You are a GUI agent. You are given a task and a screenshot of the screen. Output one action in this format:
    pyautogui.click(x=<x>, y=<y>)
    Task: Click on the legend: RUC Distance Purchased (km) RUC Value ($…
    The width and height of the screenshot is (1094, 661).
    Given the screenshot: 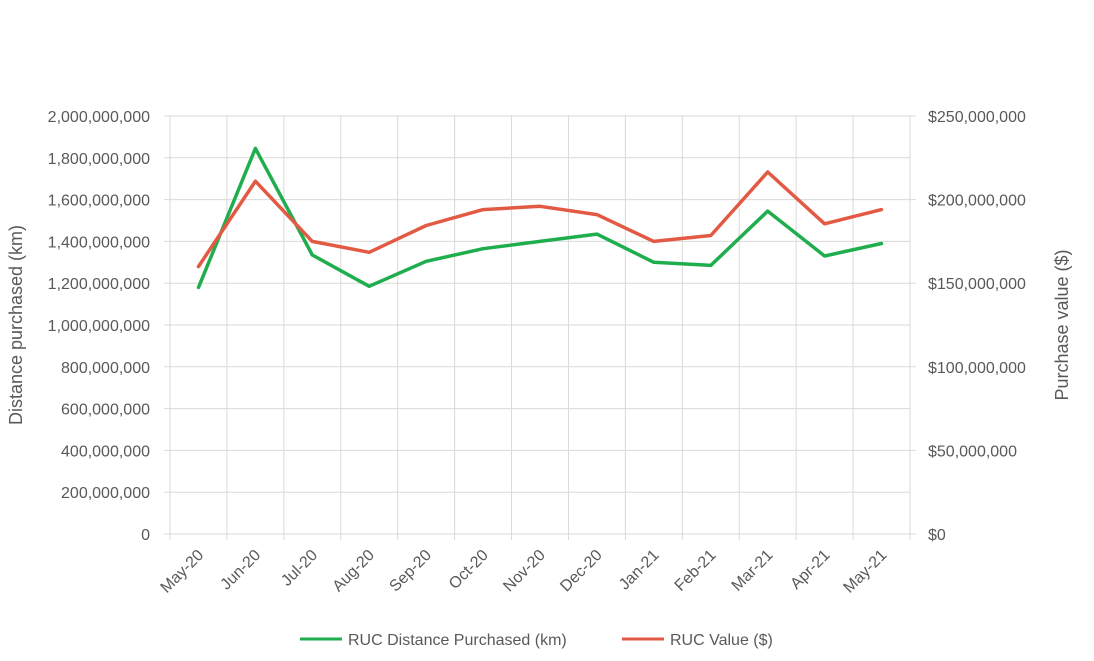 What is the action you would take?
    pyautogui.click(x=536, y=640)
    